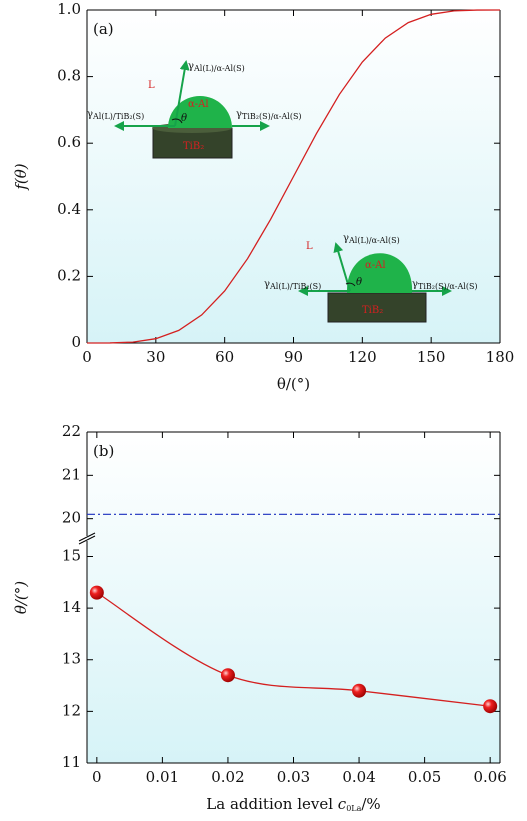  I want to click on panel-label: (a), so click(103, 29).